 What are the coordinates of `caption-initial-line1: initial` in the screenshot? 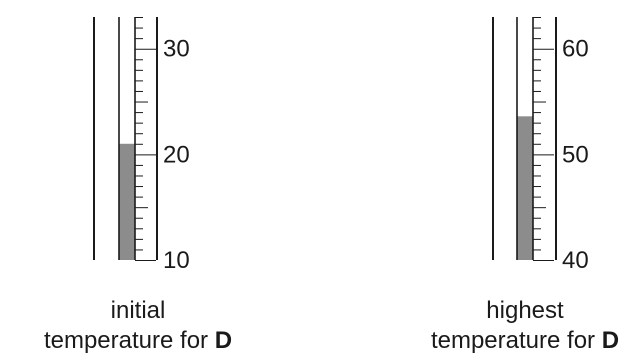 It's located at (138, 310).